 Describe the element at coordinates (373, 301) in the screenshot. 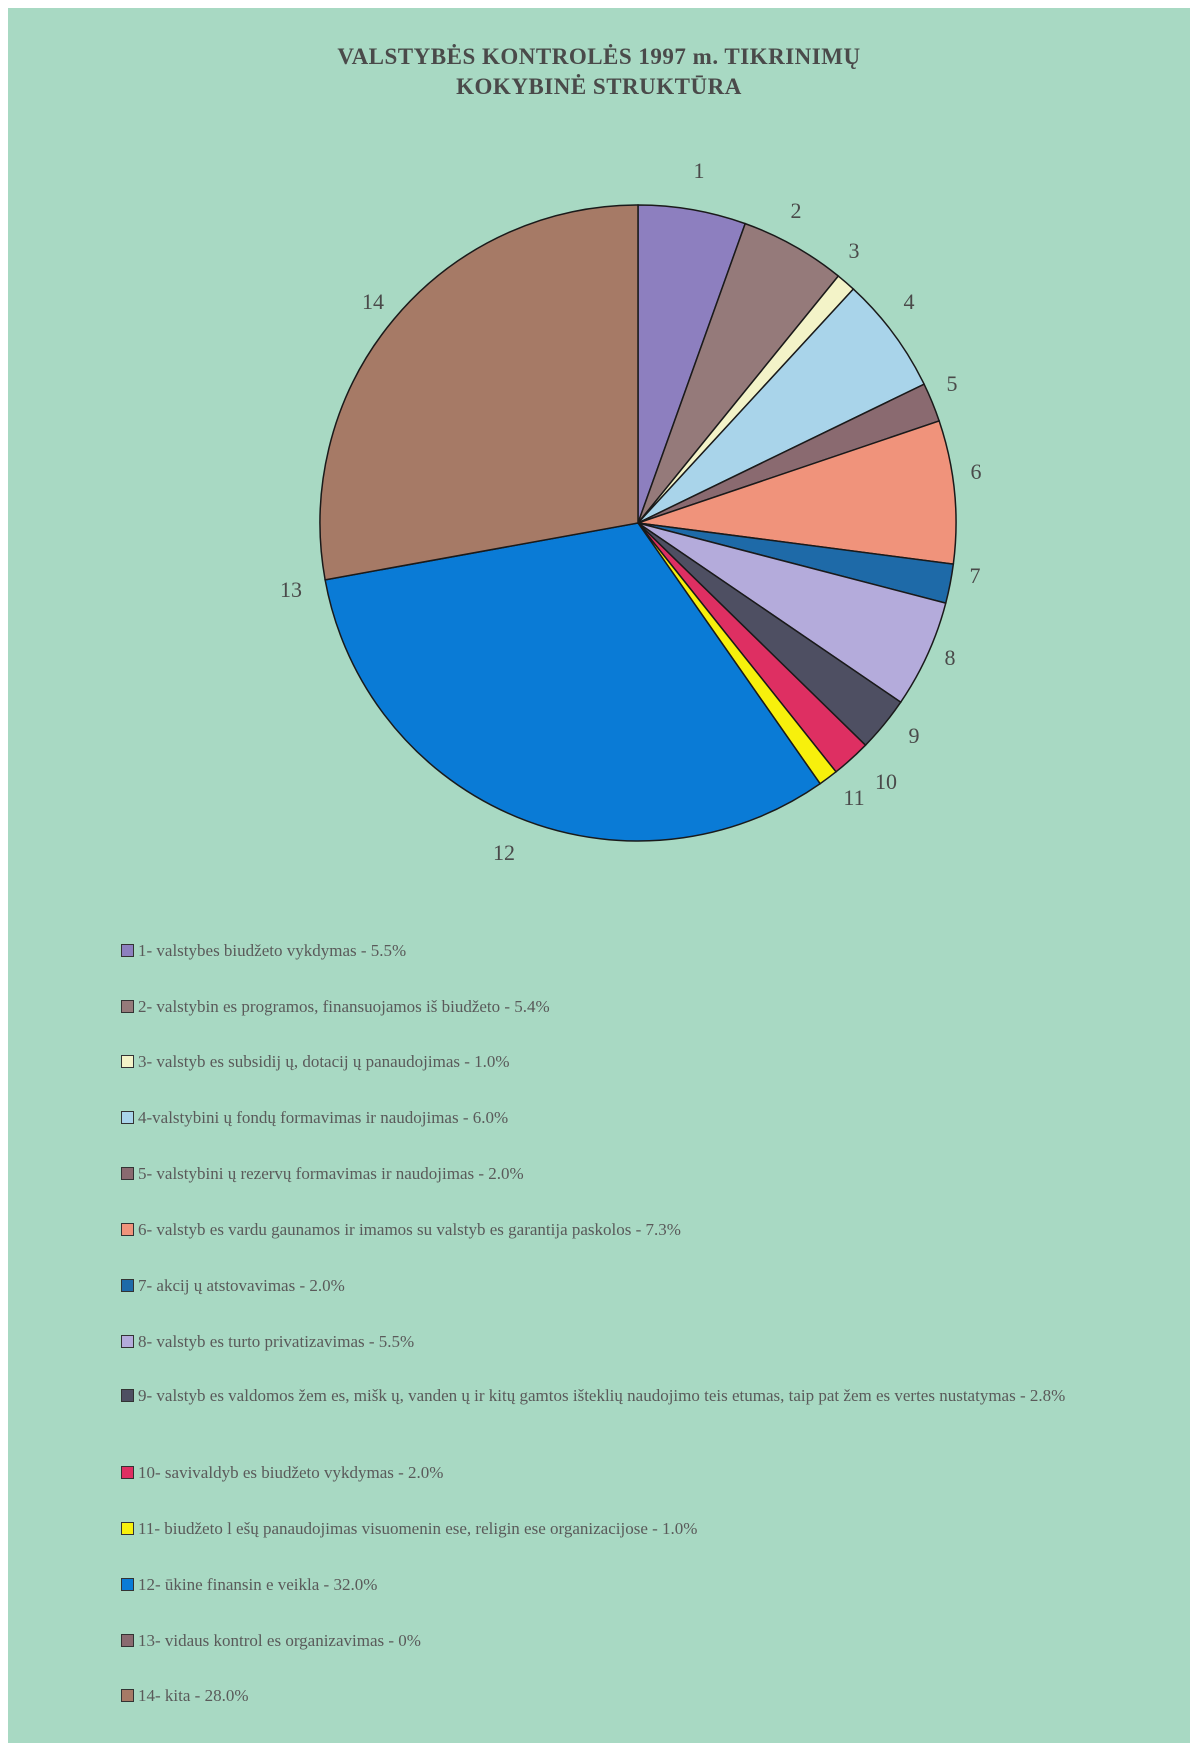

I see `slice-label-14: 14` at that location.